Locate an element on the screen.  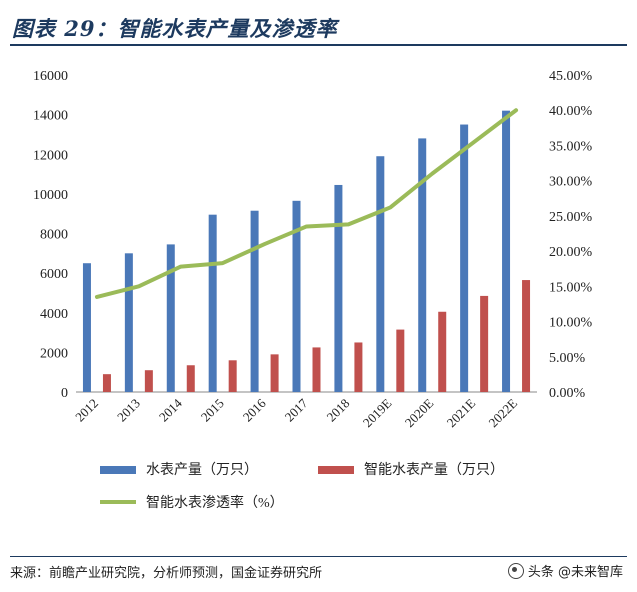
y-left-tick-label: 14000 is located at coordinates (50, 116).